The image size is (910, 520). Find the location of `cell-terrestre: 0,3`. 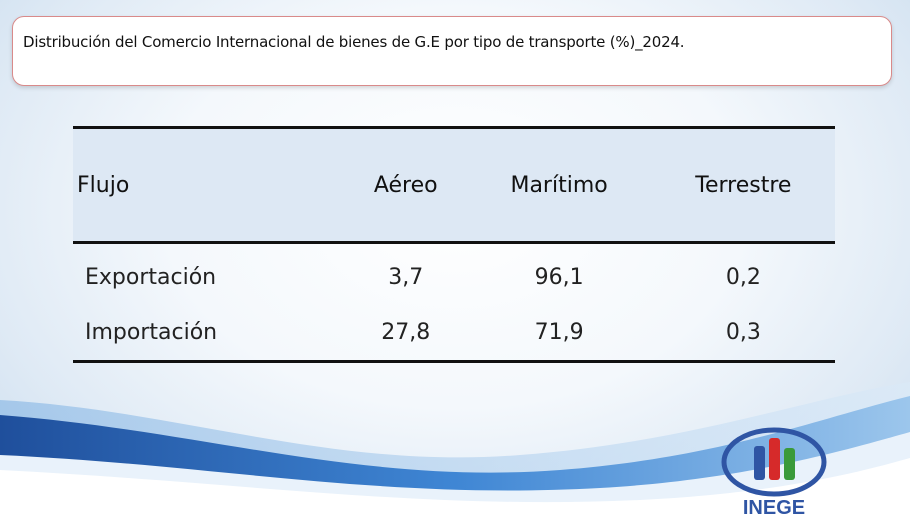

cell-terrestre: 0,3 is located at coordinates (743, 334).